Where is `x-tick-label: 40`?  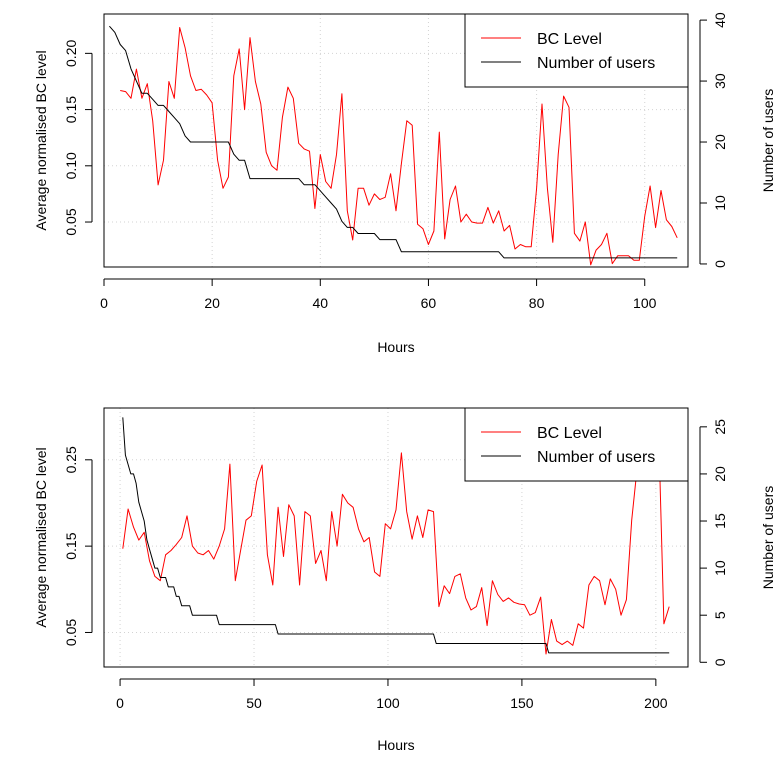
x-tick-label: 40 is located at coordinates (321, 303).